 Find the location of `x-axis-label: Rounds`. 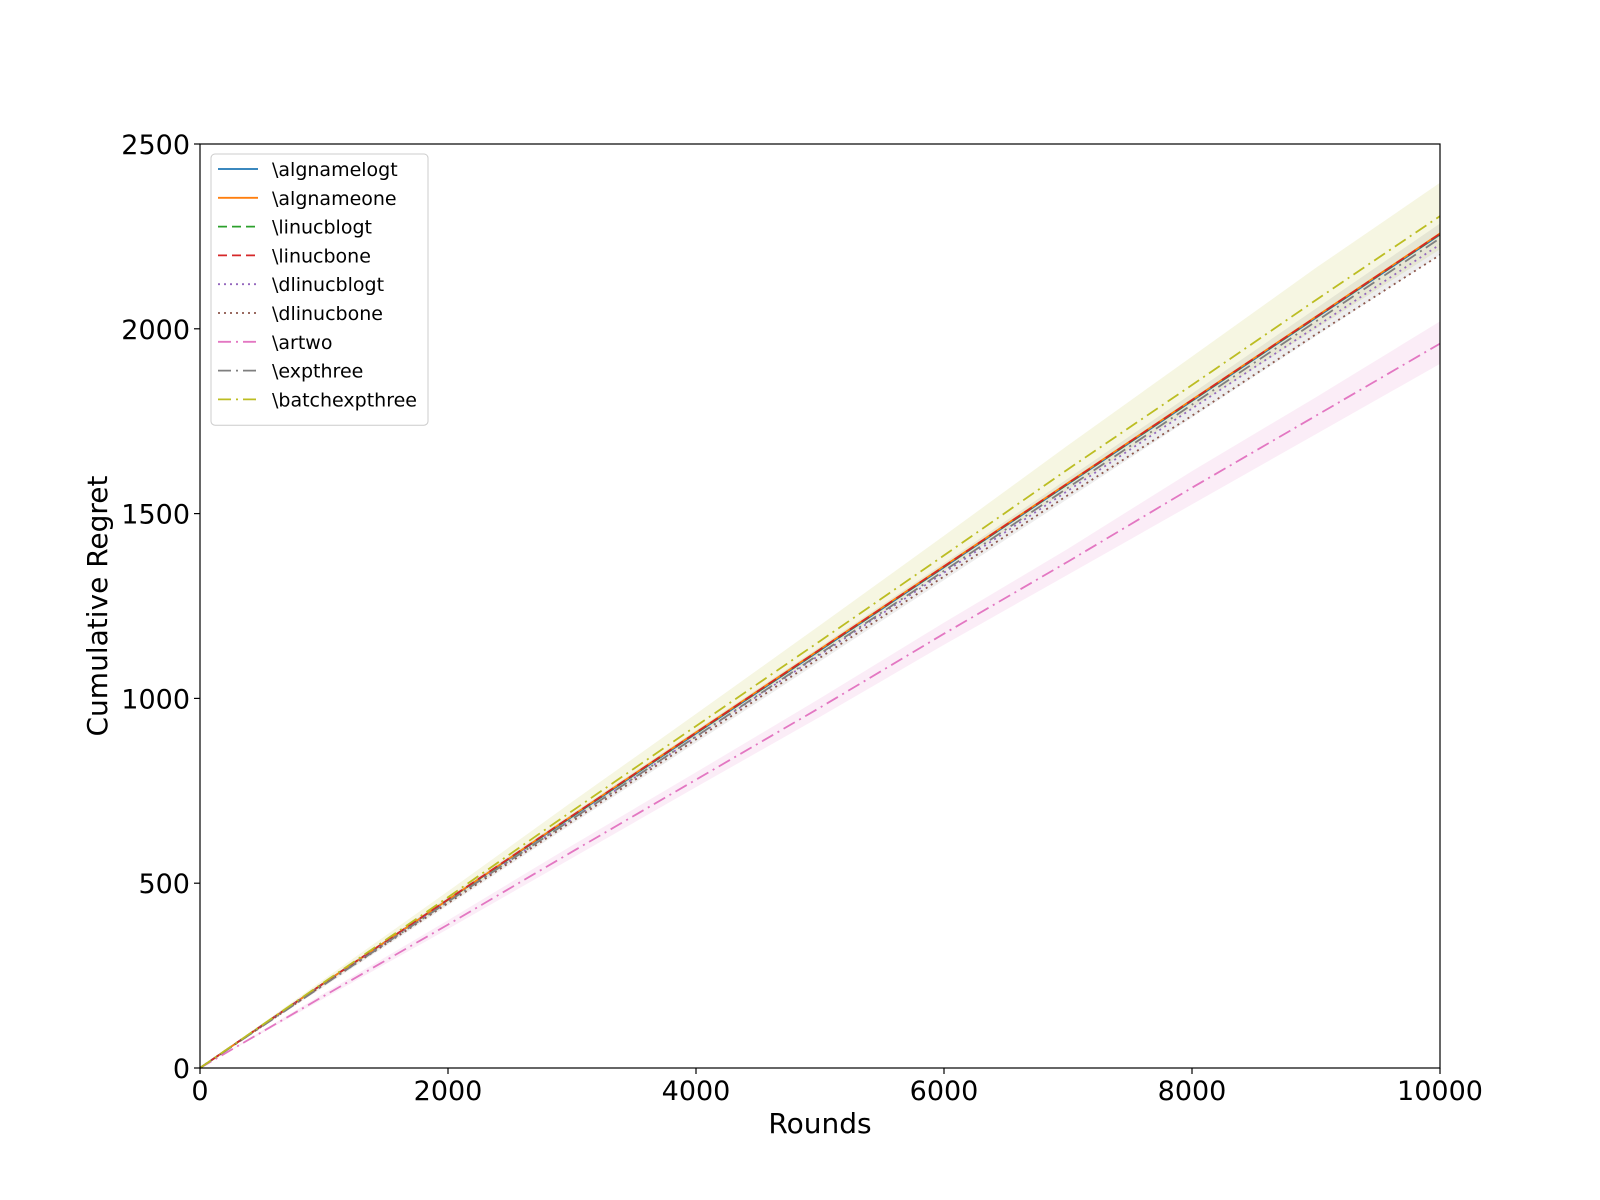

x-axis-label: Rounds is located at coordinates (819, 1123).